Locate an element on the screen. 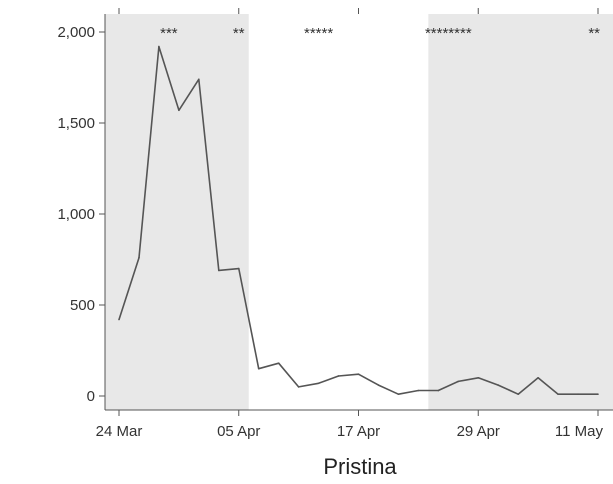  y-tick-label: 1,500 is located at coordinates (76, 123).